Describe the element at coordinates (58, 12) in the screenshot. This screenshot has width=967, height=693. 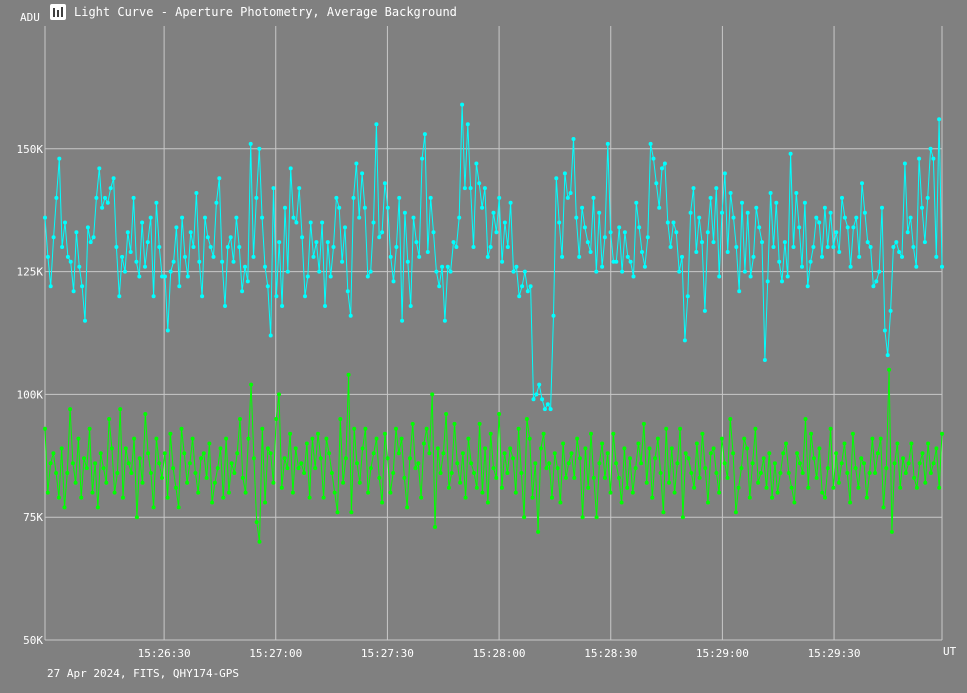
I see `chart-app-icon` at that location.